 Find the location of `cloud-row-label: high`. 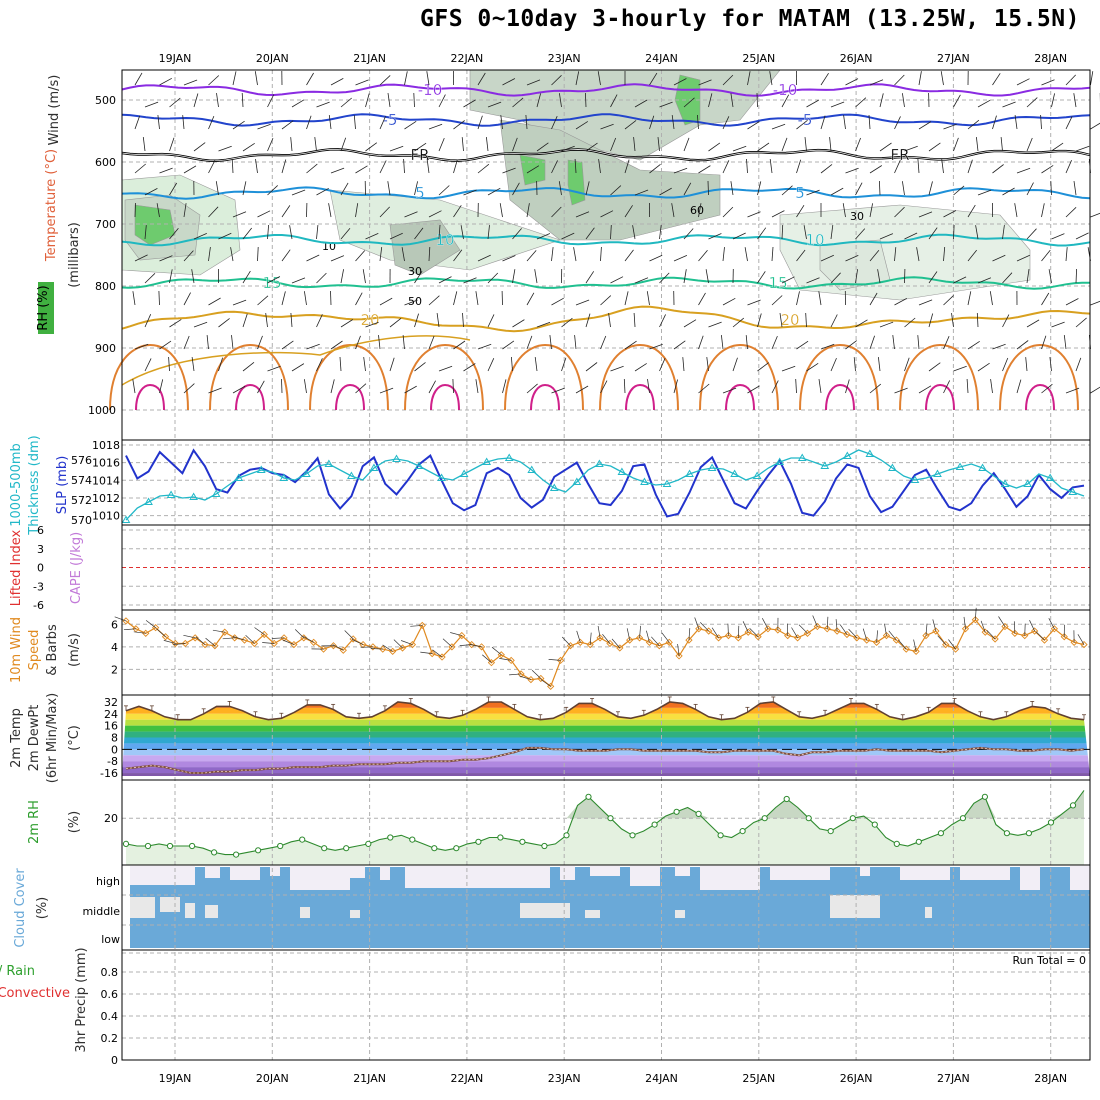

cloud-row-label: high is located at coordinates (108, 881).